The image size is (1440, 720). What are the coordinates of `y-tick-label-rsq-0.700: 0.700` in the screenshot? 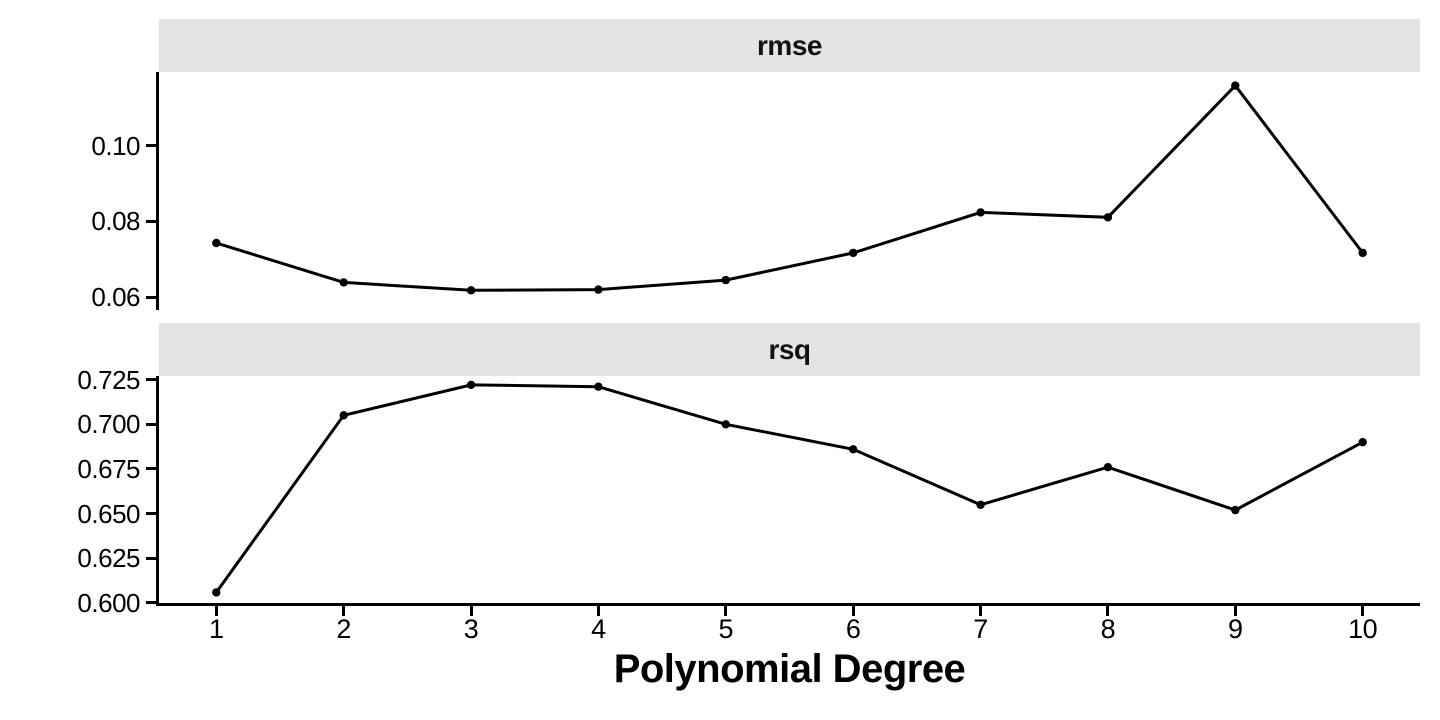 It's located at (108, 424).